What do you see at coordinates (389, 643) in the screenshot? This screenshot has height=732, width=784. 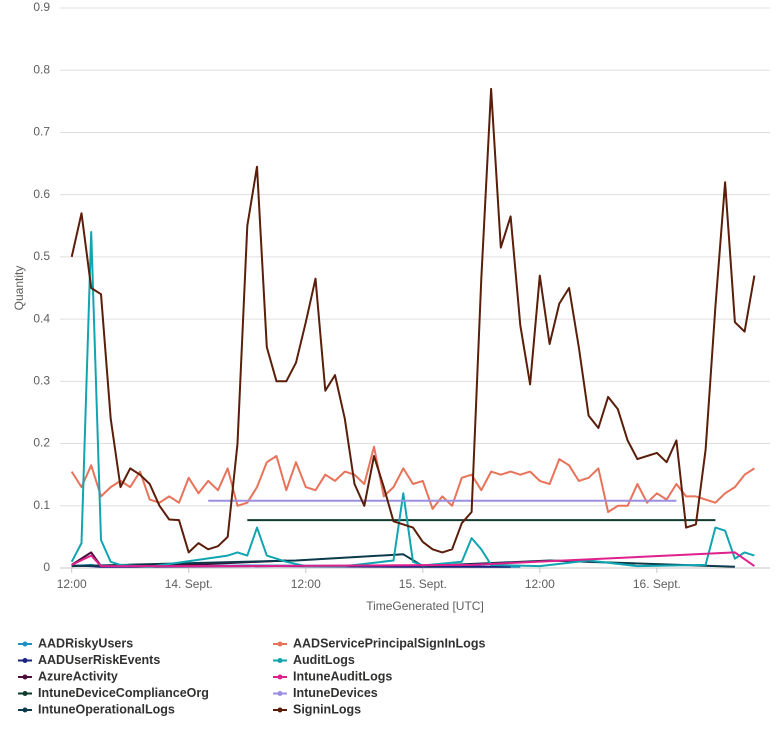 I see `legend-label: AADServicePrincipalSignInLogs` at bounding box center [389, 643].